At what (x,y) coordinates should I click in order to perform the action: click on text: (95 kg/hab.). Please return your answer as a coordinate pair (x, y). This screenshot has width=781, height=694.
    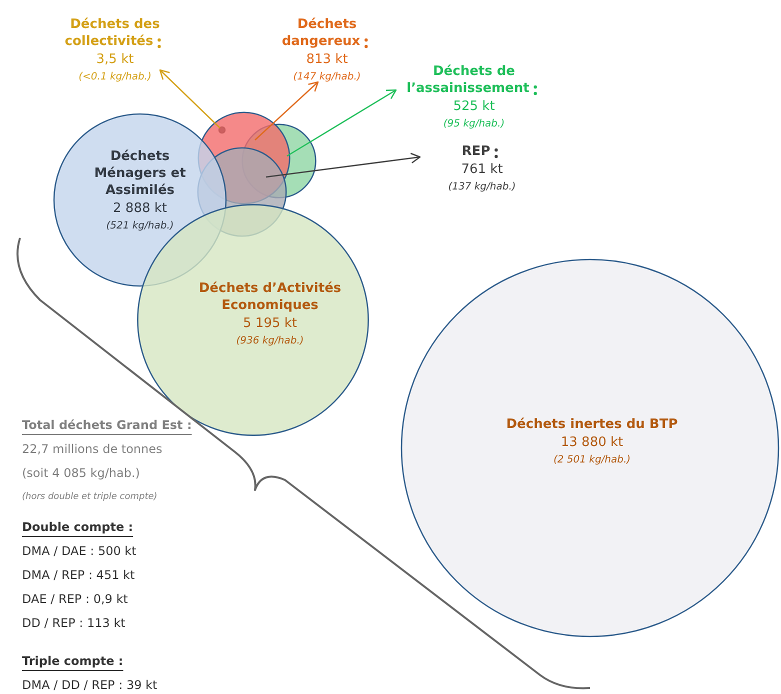
    Looking at the image, I should click on (474, 124).